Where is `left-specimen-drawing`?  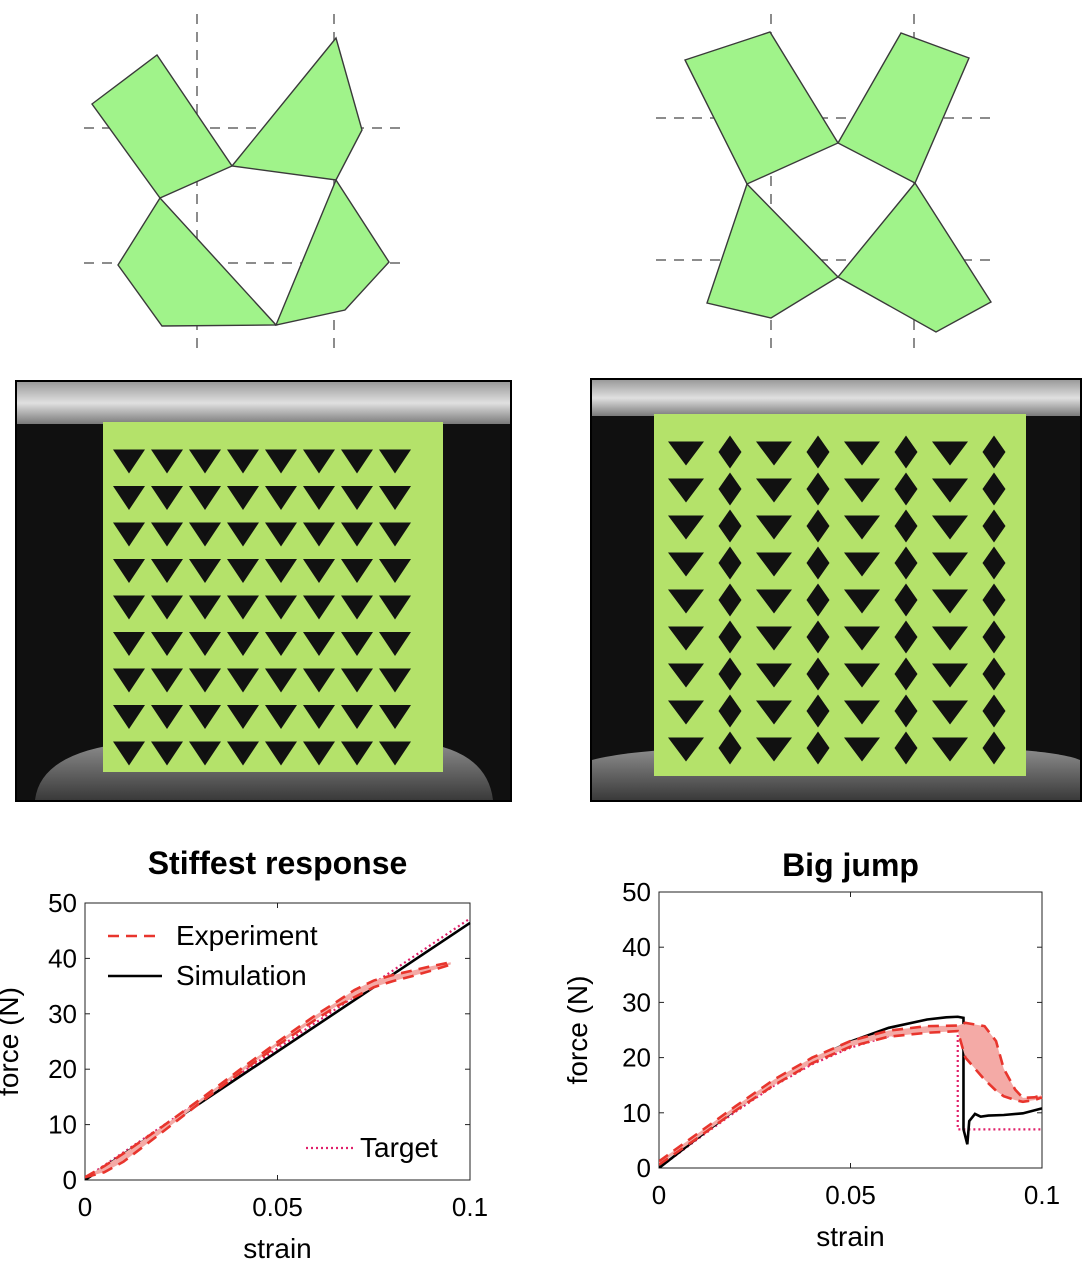 left-specimen-drawing is located at coordinates (263, 591).